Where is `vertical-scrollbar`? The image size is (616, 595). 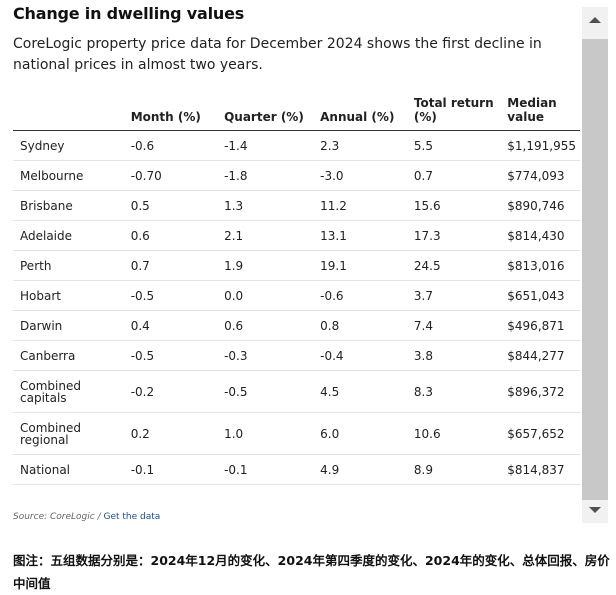 vertical-scrollbar is located at coordinates (595, 265).